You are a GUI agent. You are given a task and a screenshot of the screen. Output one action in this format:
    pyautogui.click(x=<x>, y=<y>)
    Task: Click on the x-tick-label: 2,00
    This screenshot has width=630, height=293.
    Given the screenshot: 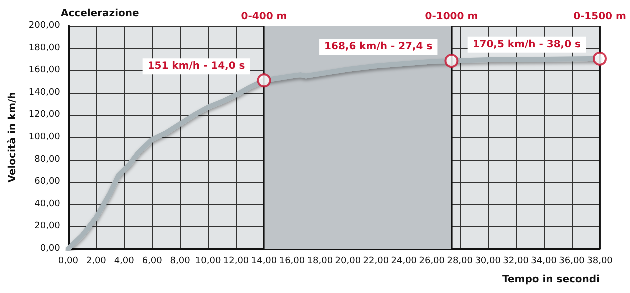 What is the action you would take?
    pyautogui.click(x=96, y=261)
    